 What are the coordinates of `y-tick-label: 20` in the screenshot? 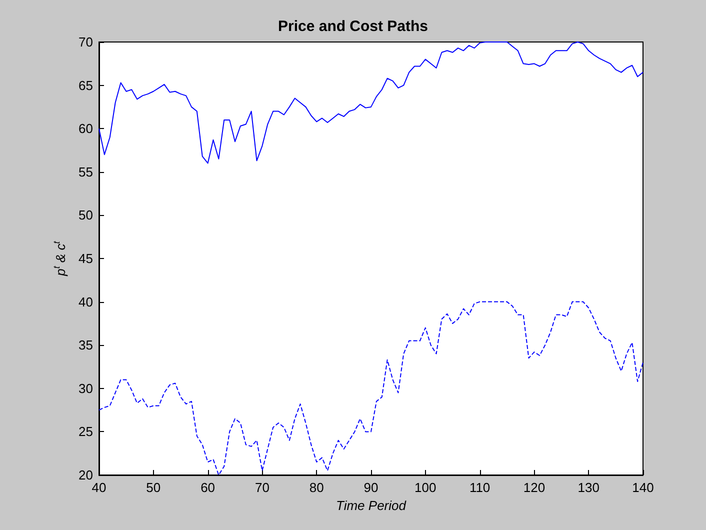 It's located at (85, 475).